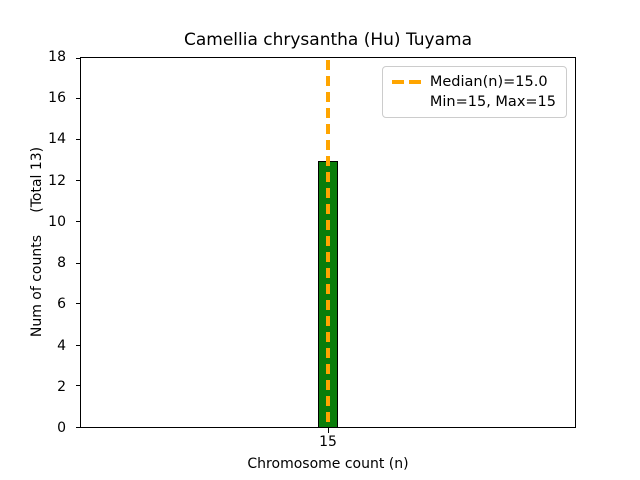  What do you see at coordinates (488, 82) in the screenshot?
I see `legend-label-median: Median(n)=15.0` at bounding box center [488, 82].